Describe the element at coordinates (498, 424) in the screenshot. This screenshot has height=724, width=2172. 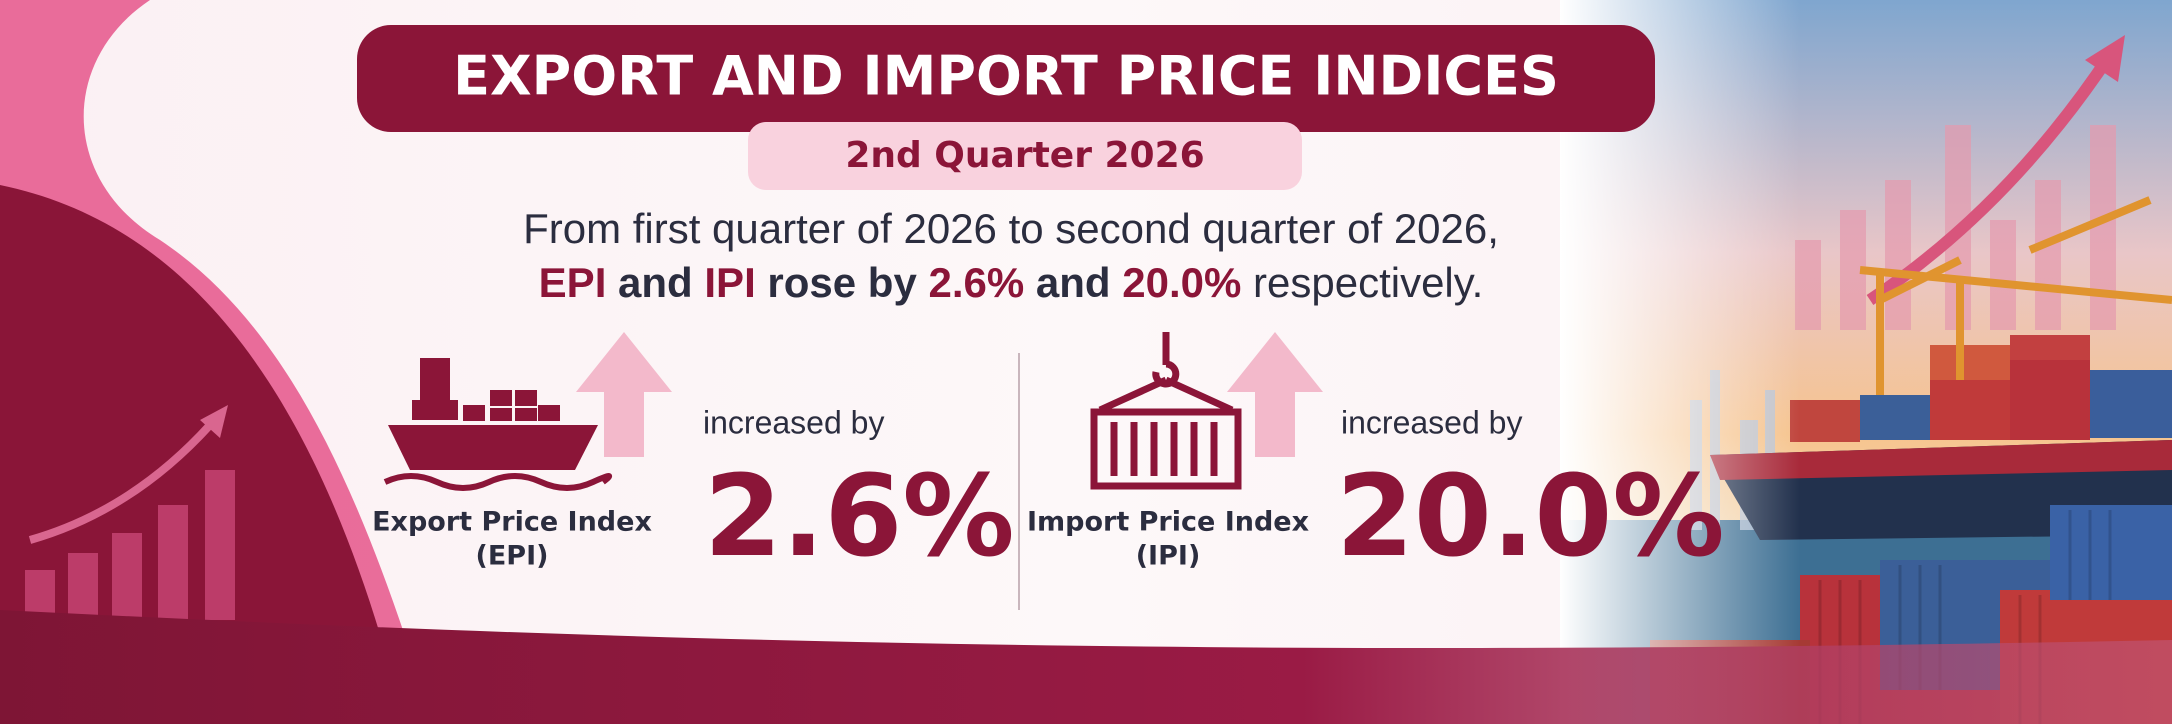
I see `ship-icon` at that location.